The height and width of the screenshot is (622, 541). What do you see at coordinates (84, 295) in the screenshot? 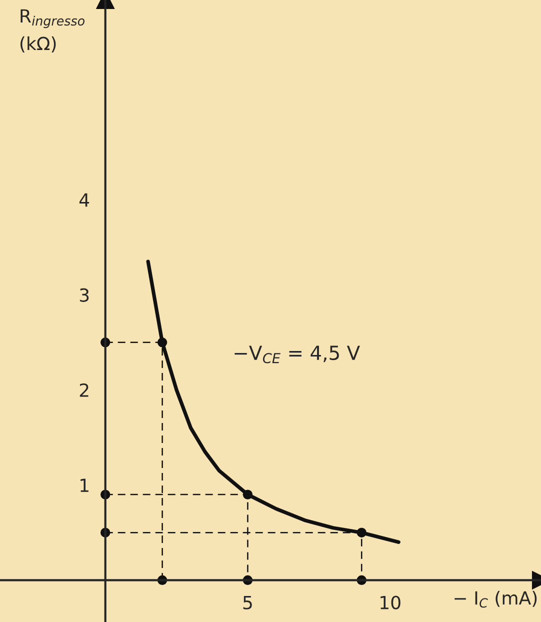
I see `y-tick-label: 3` at bounding box center [84, 295].